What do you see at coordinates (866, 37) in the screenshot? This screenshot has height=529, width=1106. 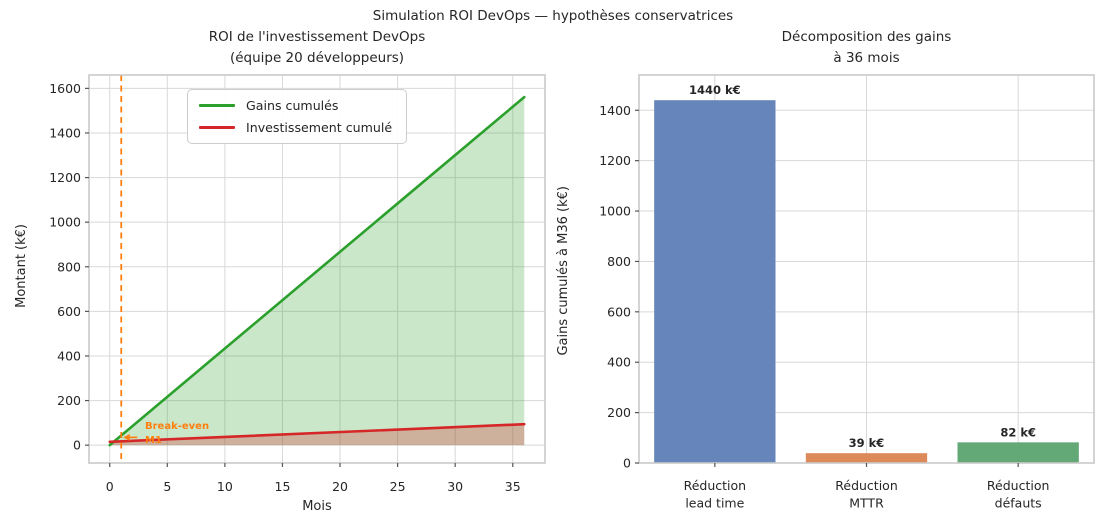 I see `right-chart-title-line1: Décomposition des gains` at bounding box center [866, 37].